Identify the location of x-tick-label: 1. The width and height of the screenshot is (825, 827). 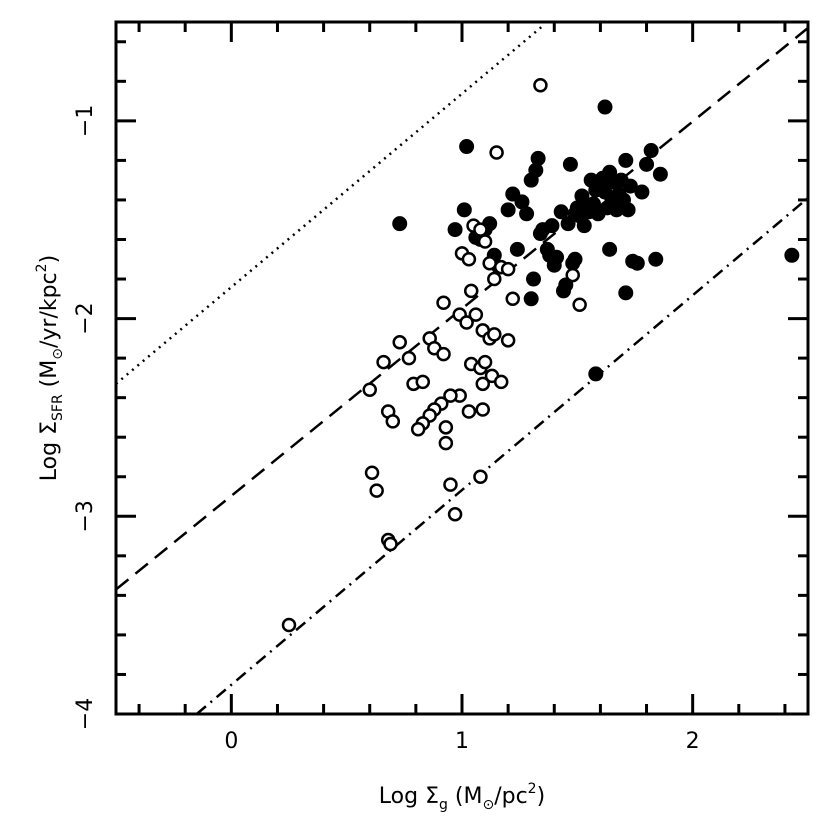
(462, 741).